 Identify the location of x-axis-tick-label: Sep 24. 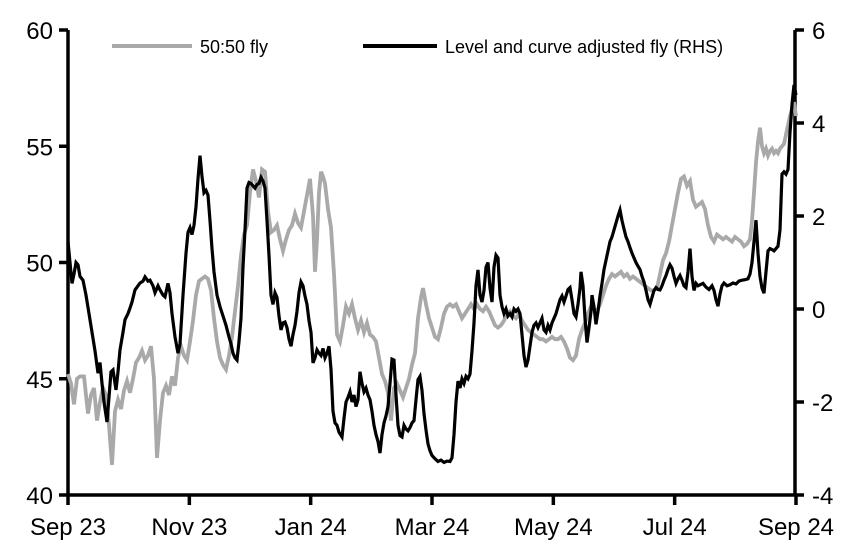
(796, 527).